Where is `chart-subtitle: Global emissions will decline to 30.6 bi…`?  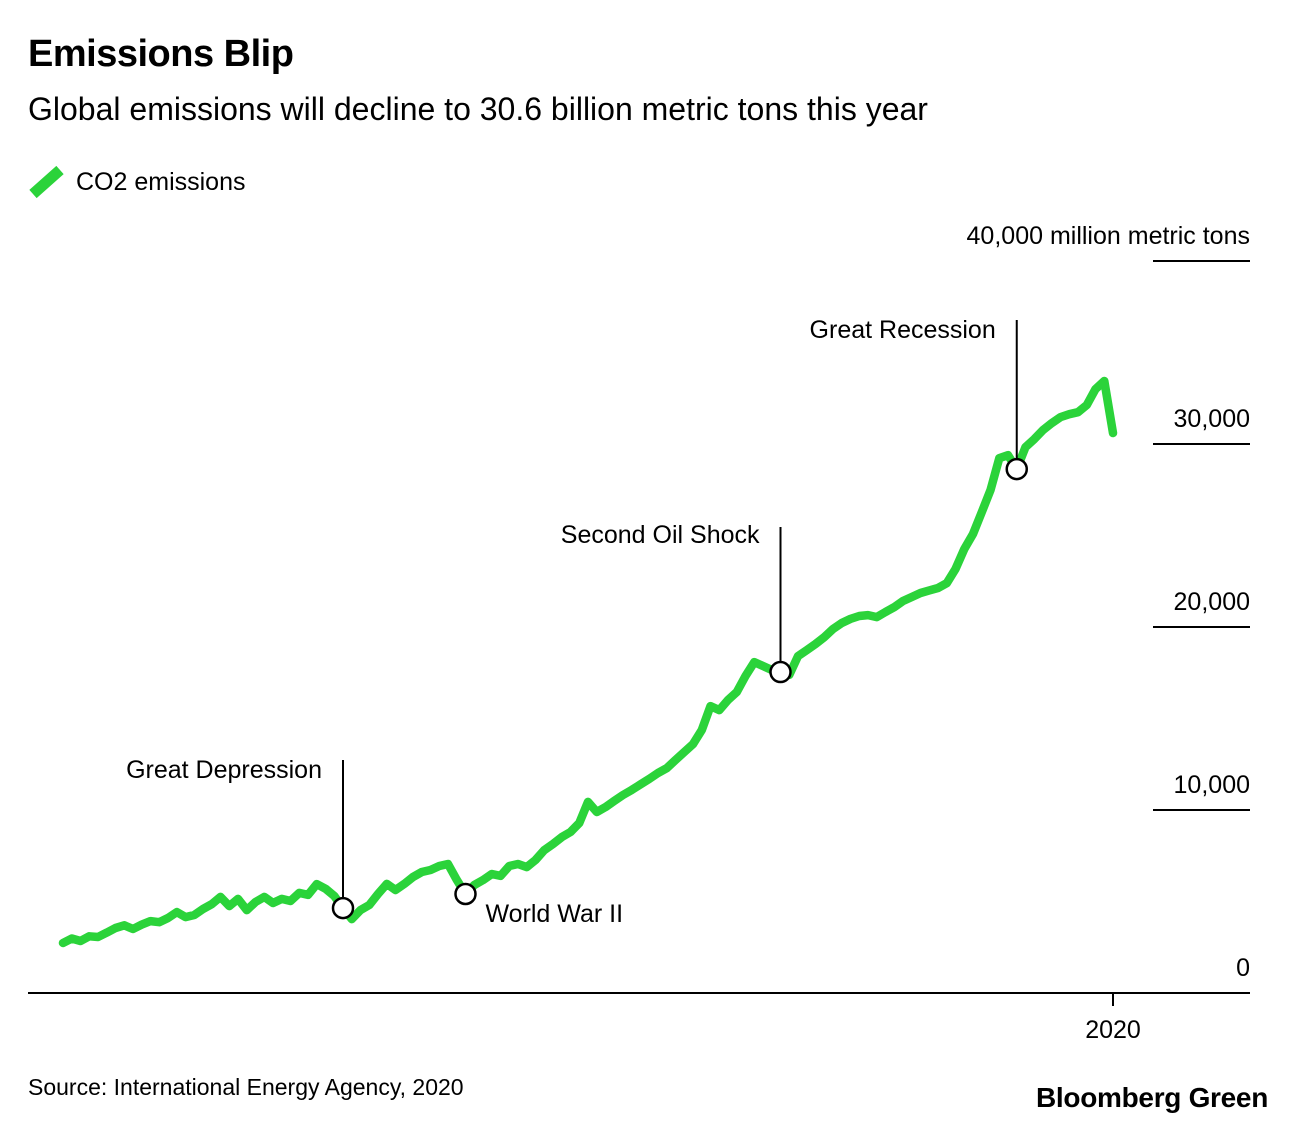 chart-subtitle: Global emissions will decline to 30.6 bi… is located at coordinates (478, 109).